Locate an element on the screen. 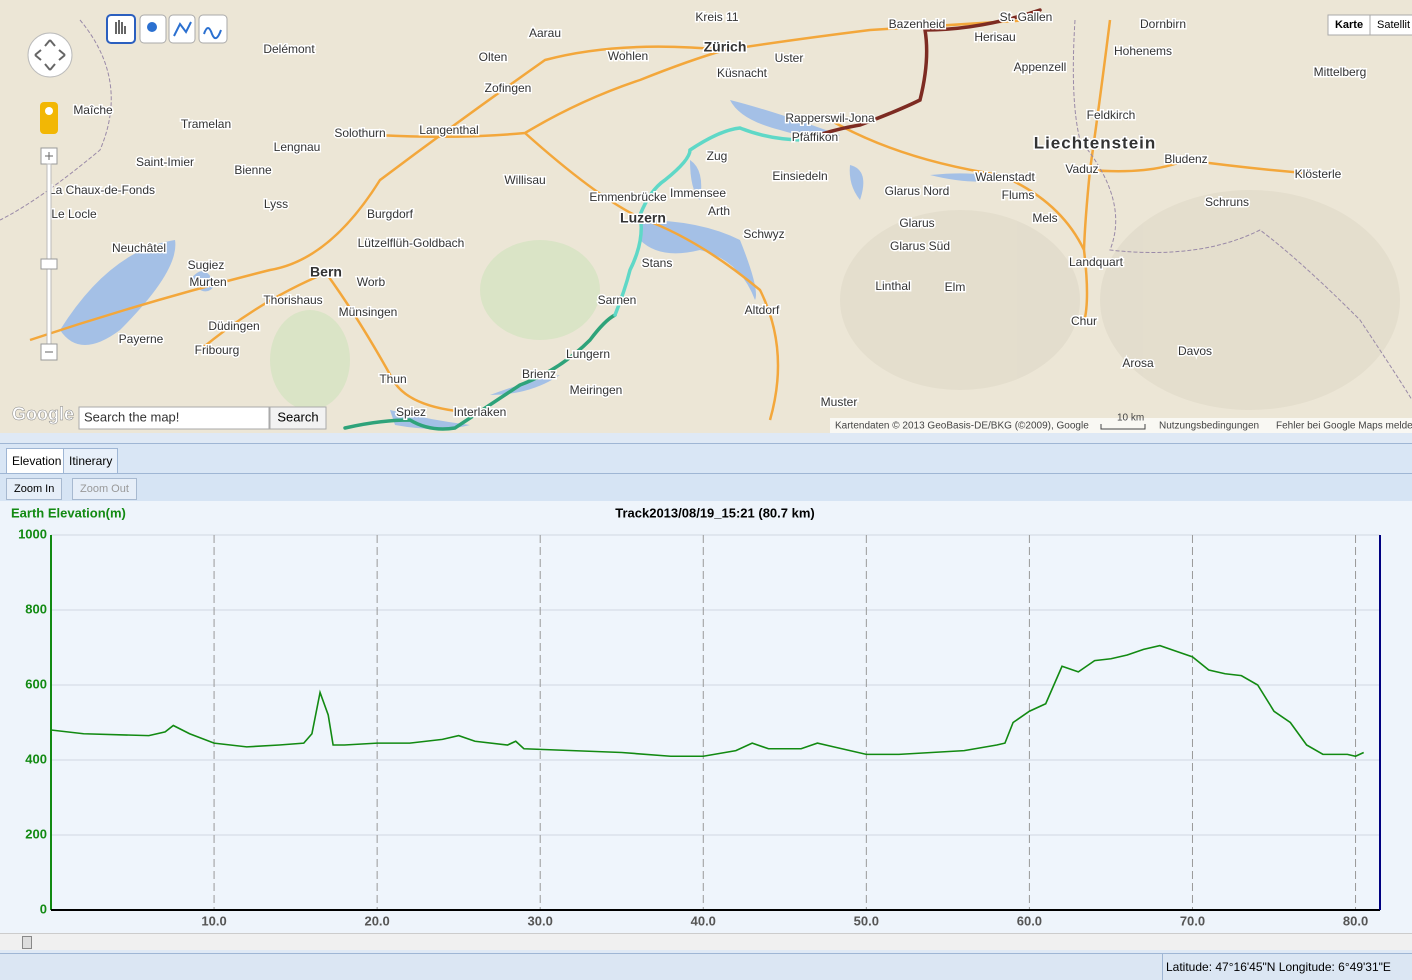 This screenshot has width=1412, height=980. place-label: Chur is located at coordinates (1084, 321).